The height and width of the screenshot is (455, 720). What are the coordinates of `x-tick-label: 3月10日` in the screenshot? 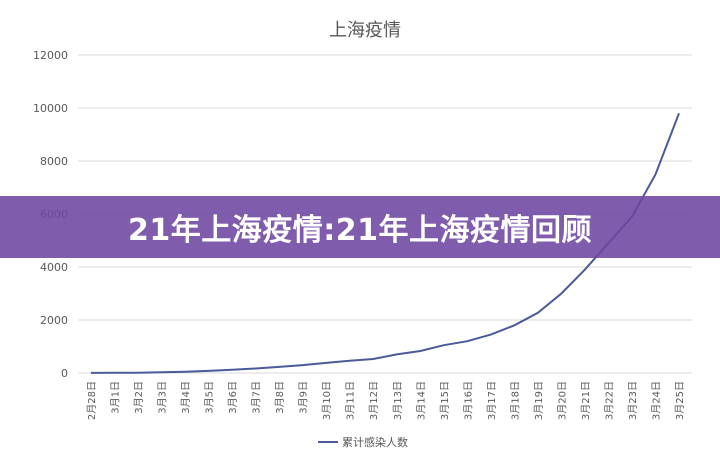 It's located at (327, 400).